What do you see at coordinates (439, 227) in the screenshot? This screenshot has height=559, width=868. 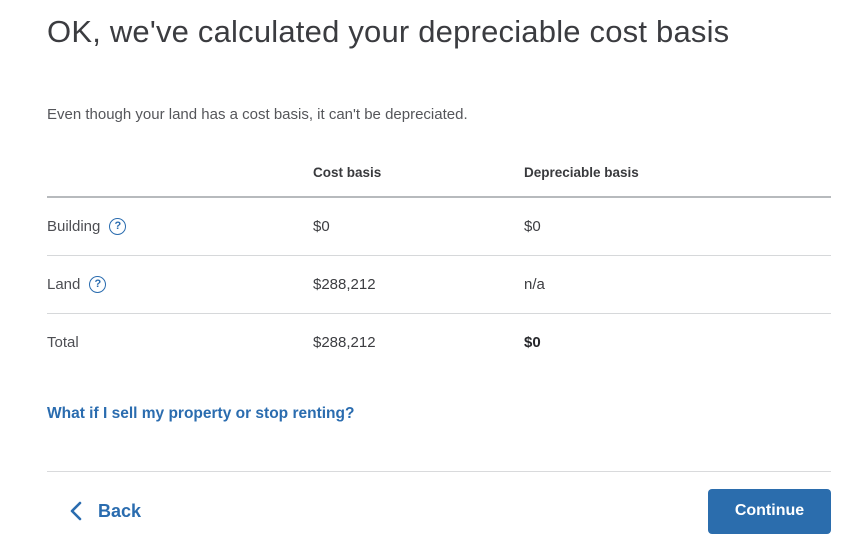 I see `table-row-building: Building ? $0 $0` at bounding box center [439, 227].